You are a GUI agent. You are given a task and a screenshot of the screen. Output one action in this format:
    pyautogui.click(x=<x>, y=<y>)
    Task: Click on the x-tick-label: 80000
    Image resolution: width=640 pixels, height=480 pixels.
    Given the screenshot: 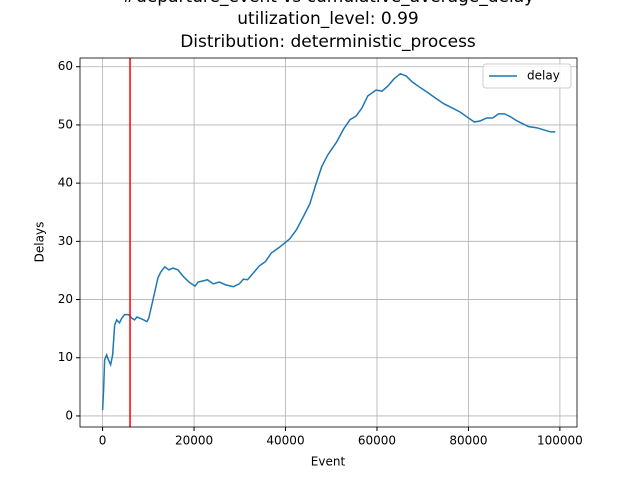 What is the action you would take?
    pyautogui.click(x=468, y=441)
    